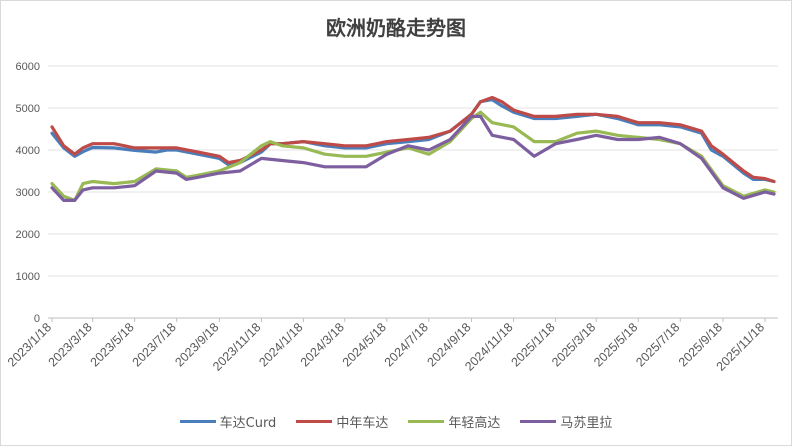 Image resolution: width=792 pixels, height=446 pixels. Describe the element at coordinates (474, 423) in the screenshot. I see `legend-label: 年轻高达` at that location.